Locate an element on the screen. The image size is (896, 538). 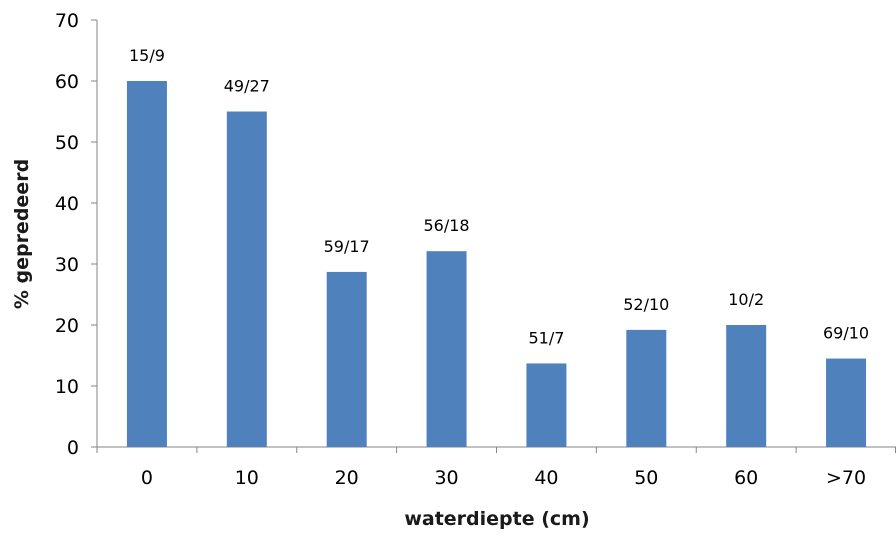
y-tick-label: 70 is located at coordinates (67, 21).